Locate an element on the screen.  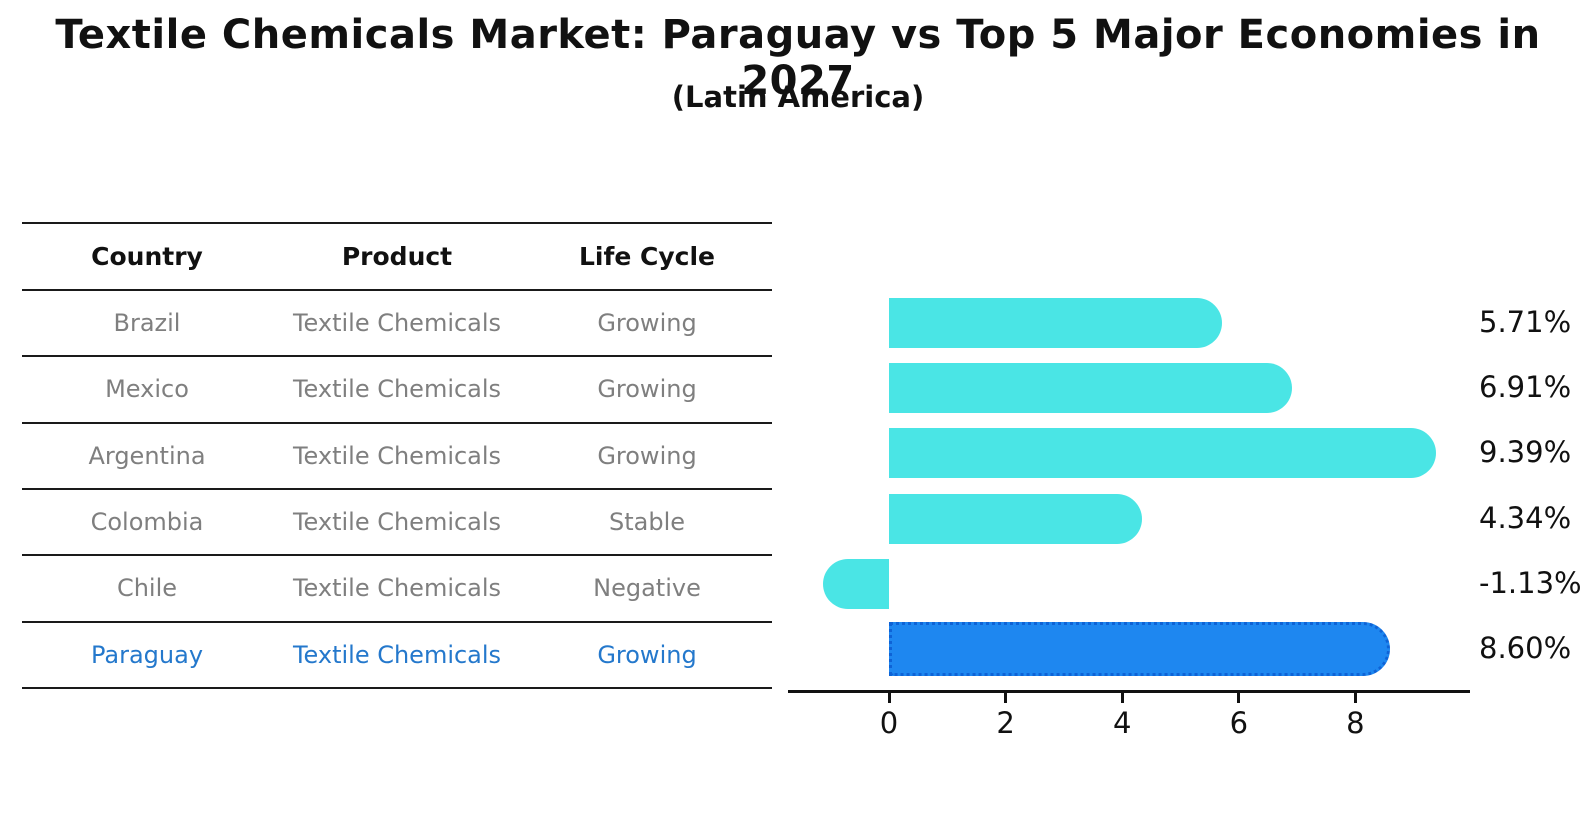
cell-country: Brazil is located at coordinates (147, 324).